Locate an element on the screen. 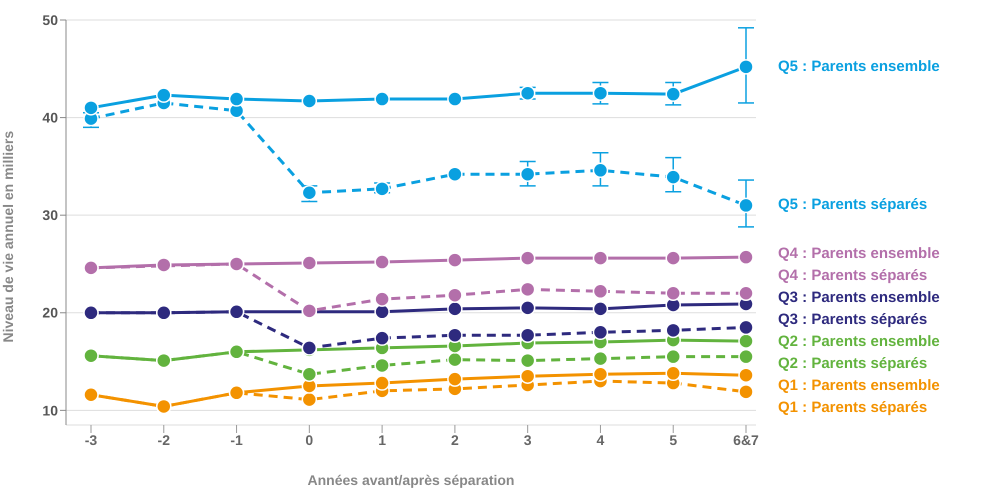 The height and width of the screenshot is (495, 986). x-tick-label: 3 is located at coordinates (528, 440).